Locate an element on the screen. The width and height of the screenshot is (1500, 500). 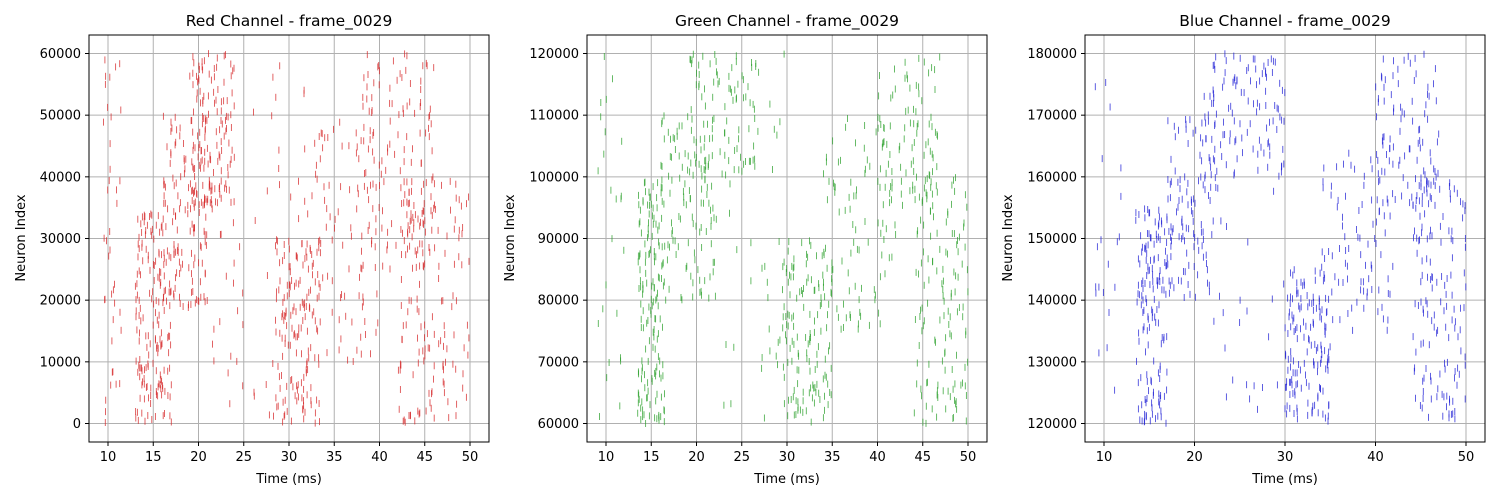
panel-title: Blue Channel - frame_0029 is located at coordinates (1284, 21).